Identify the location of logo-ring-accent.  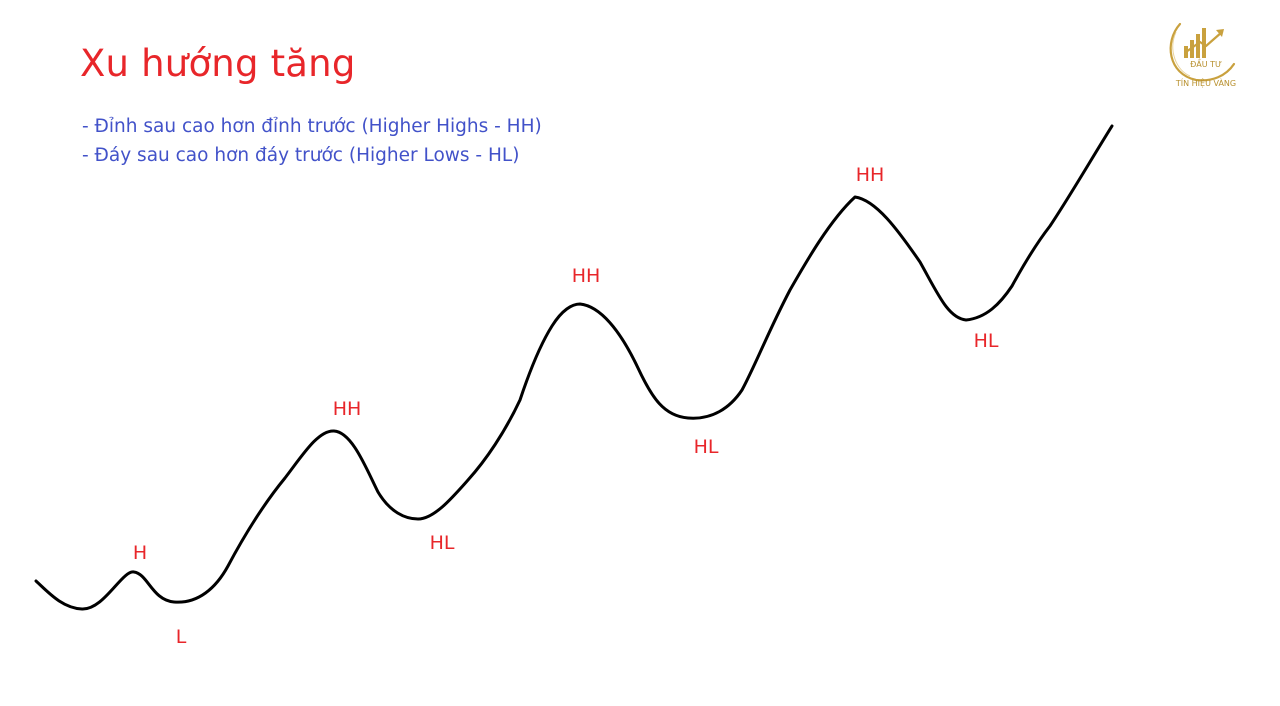
(1181, 54).